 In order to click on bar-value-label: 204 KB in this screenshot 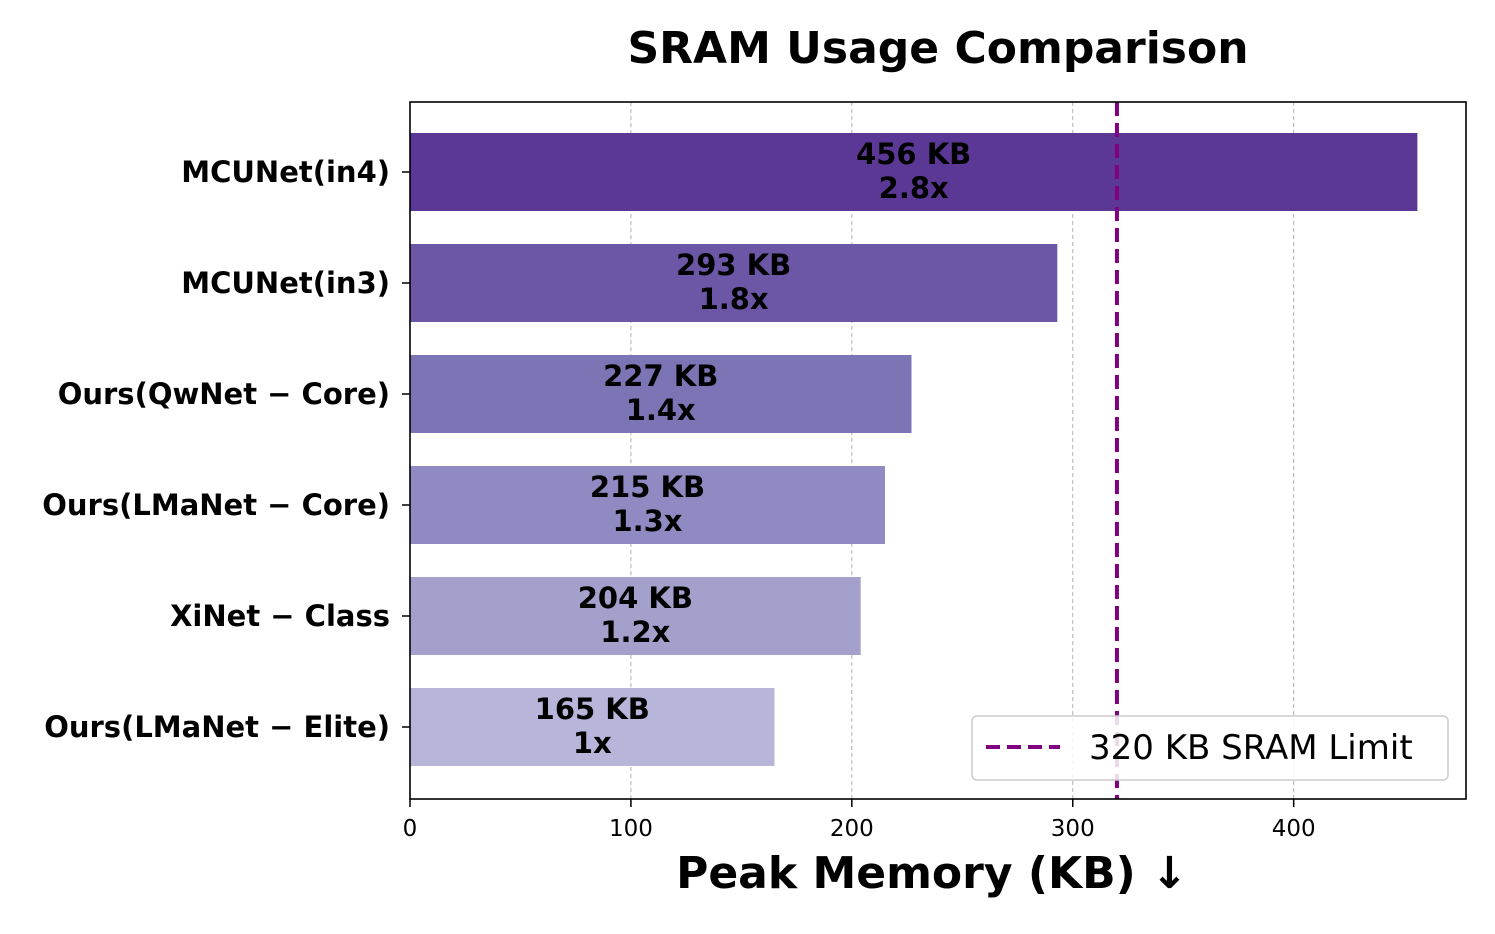, I will do `click(635, 598)`.